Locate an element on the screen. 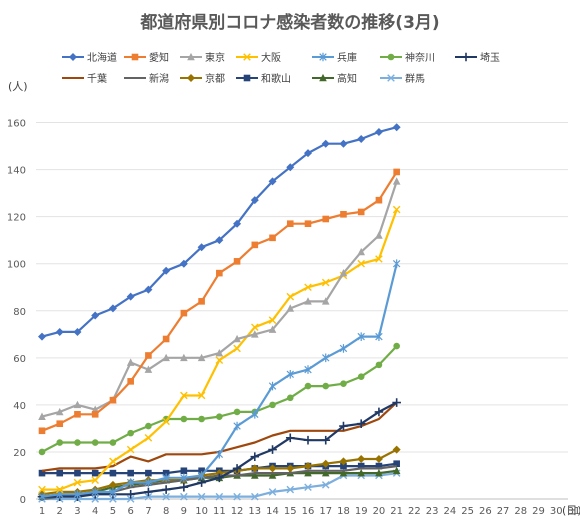 The width and height of the screenshot is (580, 525). x-tick-label: 25 is located at coordinates (467, 511).